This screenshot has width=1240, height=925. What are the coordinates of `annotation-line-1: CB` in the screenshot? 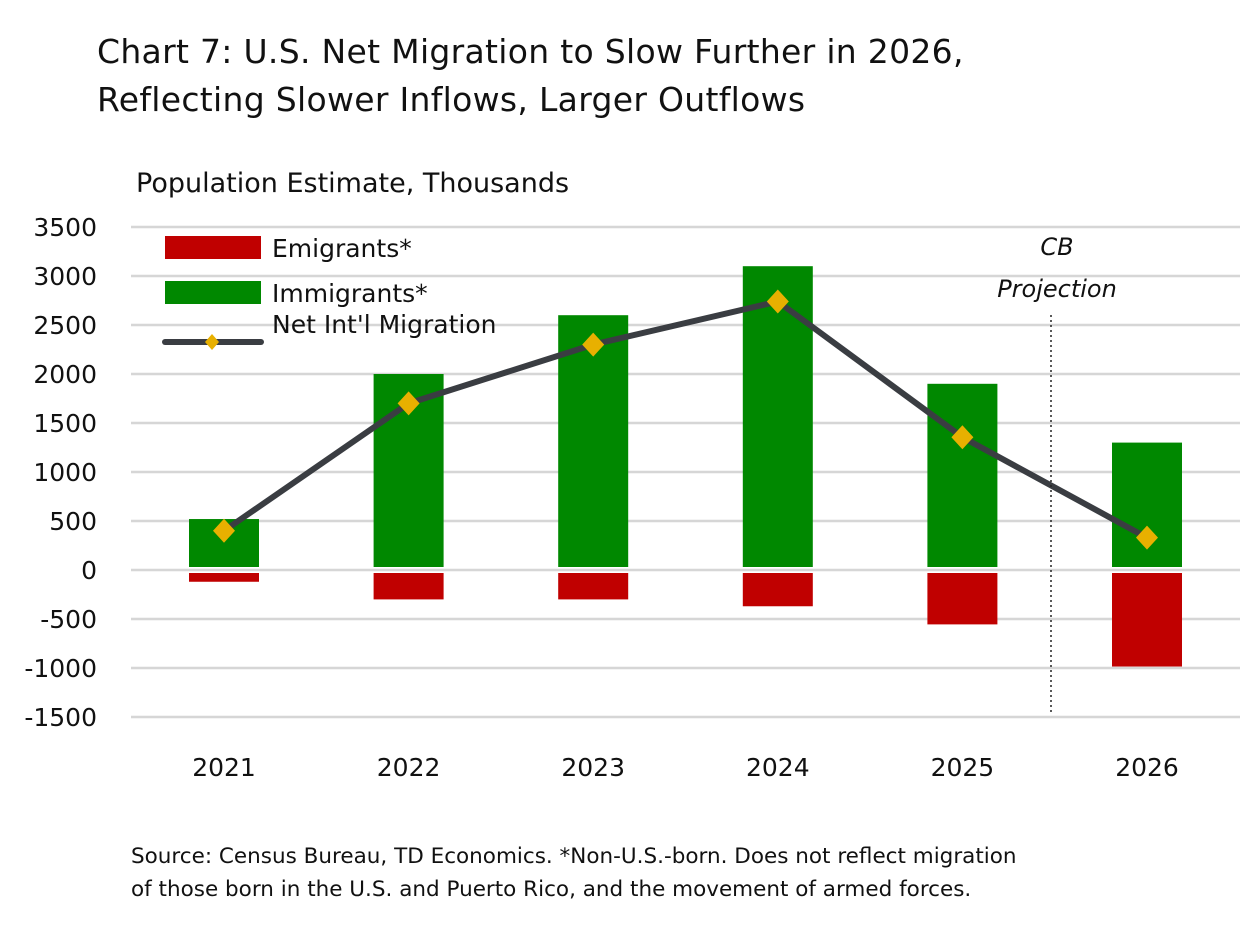 It's located at (1056, 247).